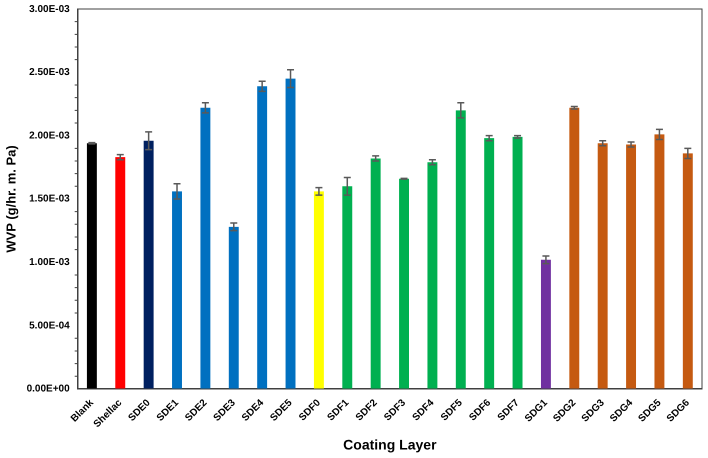 The height and width of the screenshot is (458, 708). What do you see at coordinates (49, 9) in the screenshot?
I see `y-tick-label: 3.00E-03` at bounding box center [49, 9].